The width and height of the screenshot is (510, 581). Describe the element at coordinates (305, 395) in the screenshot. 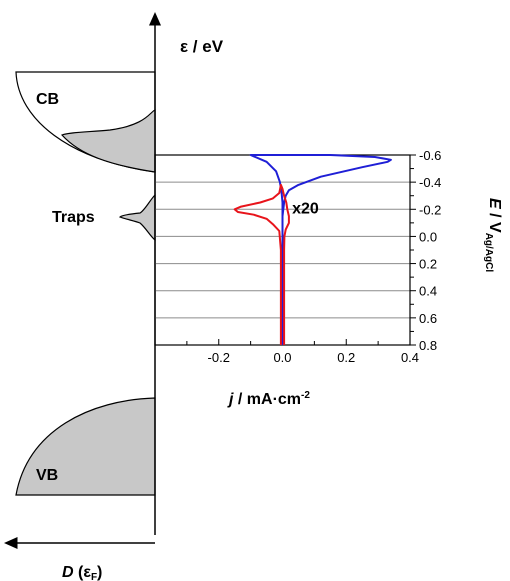

I see `x-axis-label-sup: -2` at that location.